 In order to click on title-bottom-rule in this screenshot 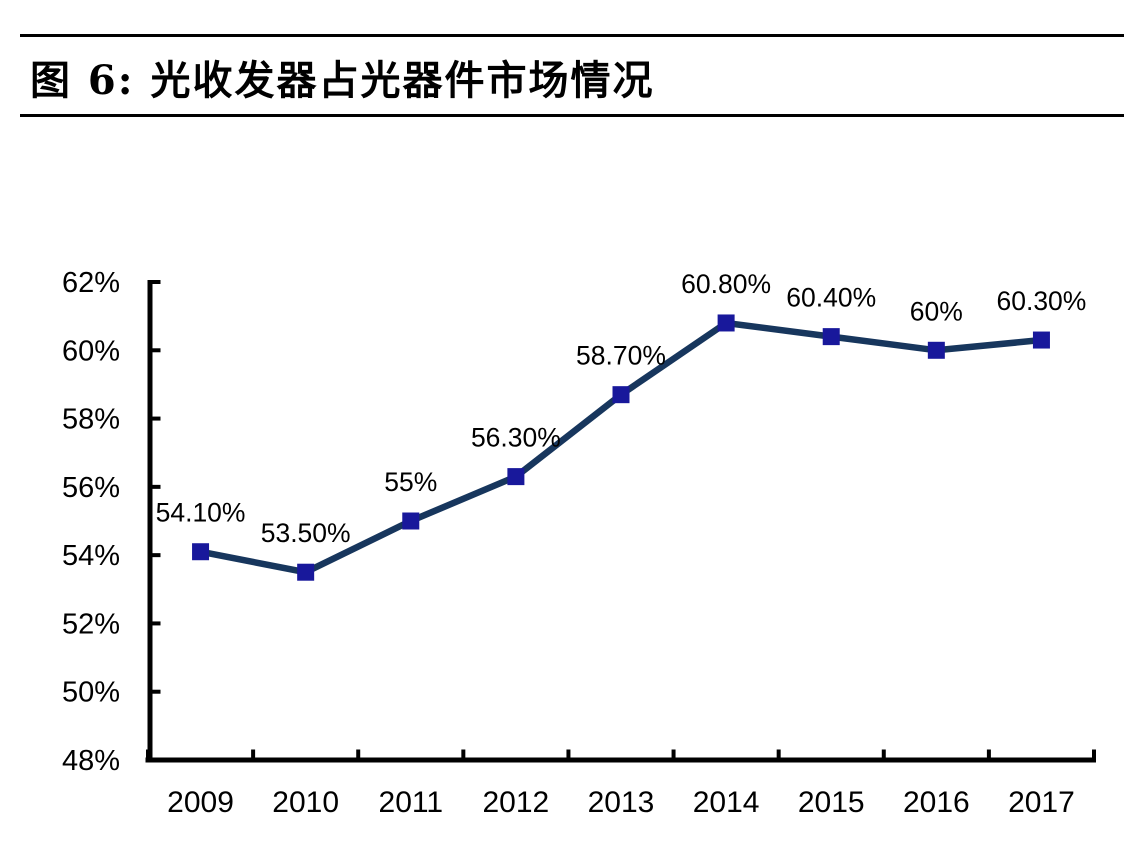, I will do `click(572, 115)`.